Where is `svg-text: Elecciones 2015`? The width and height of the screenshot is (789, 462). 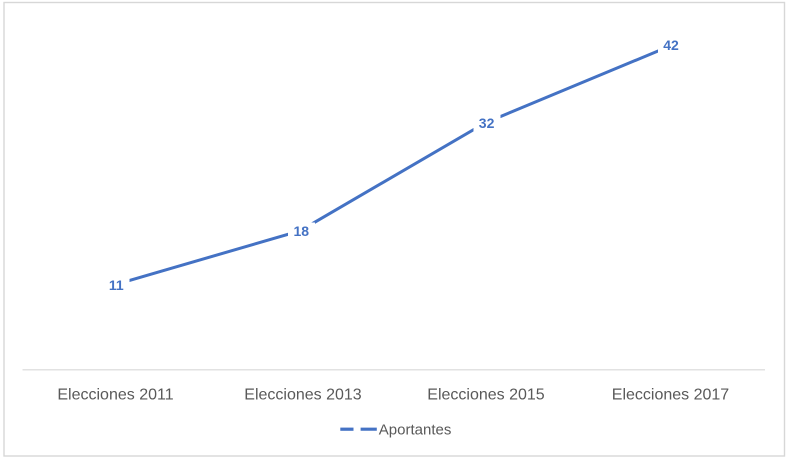
svg-text: Elecciones 2015 is located at coordinates (486, 395).